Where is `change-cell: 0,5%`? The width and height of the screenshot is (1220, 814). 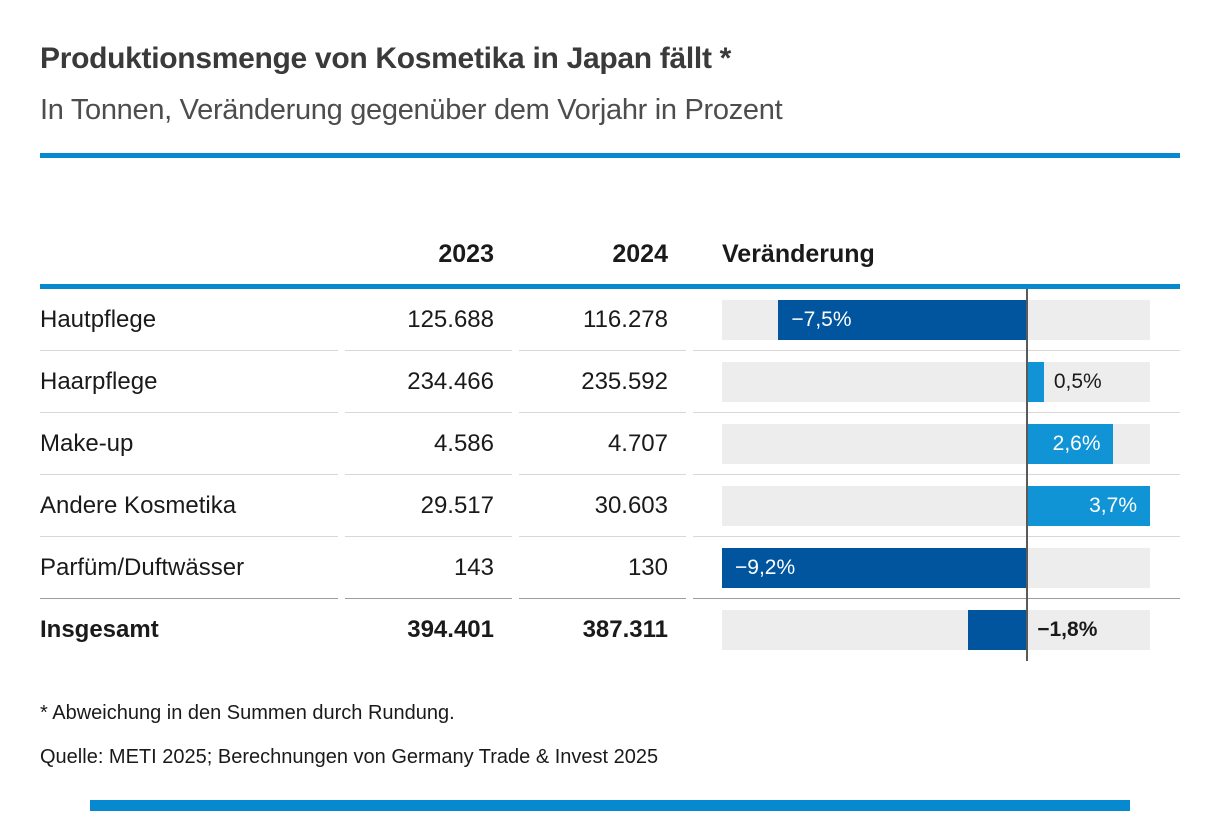 change-cell: 0,5% is located at coordinates (936, 382).